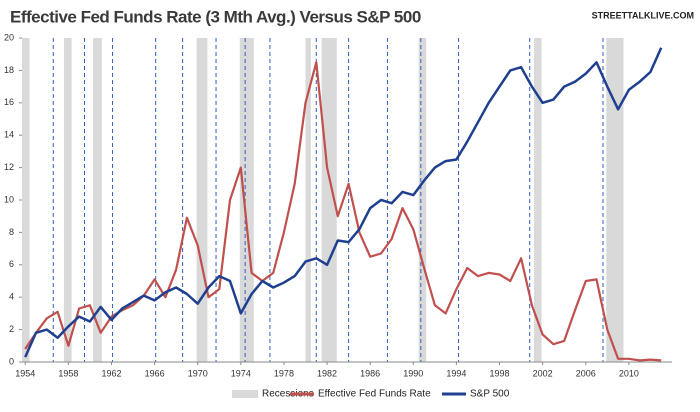 This screenshot has height=412, width=700. Describe the element at coordinates (543, 373) in the screenshot. I see `x-tick-label: 2002` at that location.